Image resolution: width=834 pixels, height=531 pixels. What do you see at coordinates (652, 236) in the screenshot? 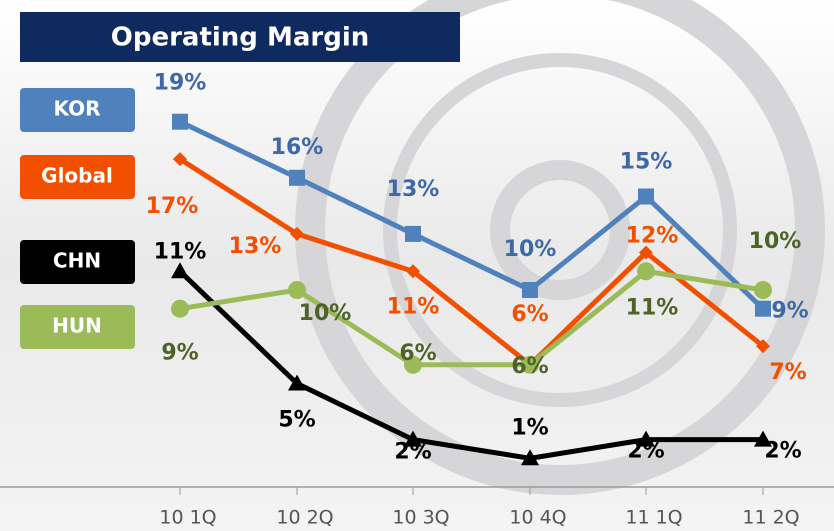
I see `data-label: 12%` at bounding box center [652, 236].